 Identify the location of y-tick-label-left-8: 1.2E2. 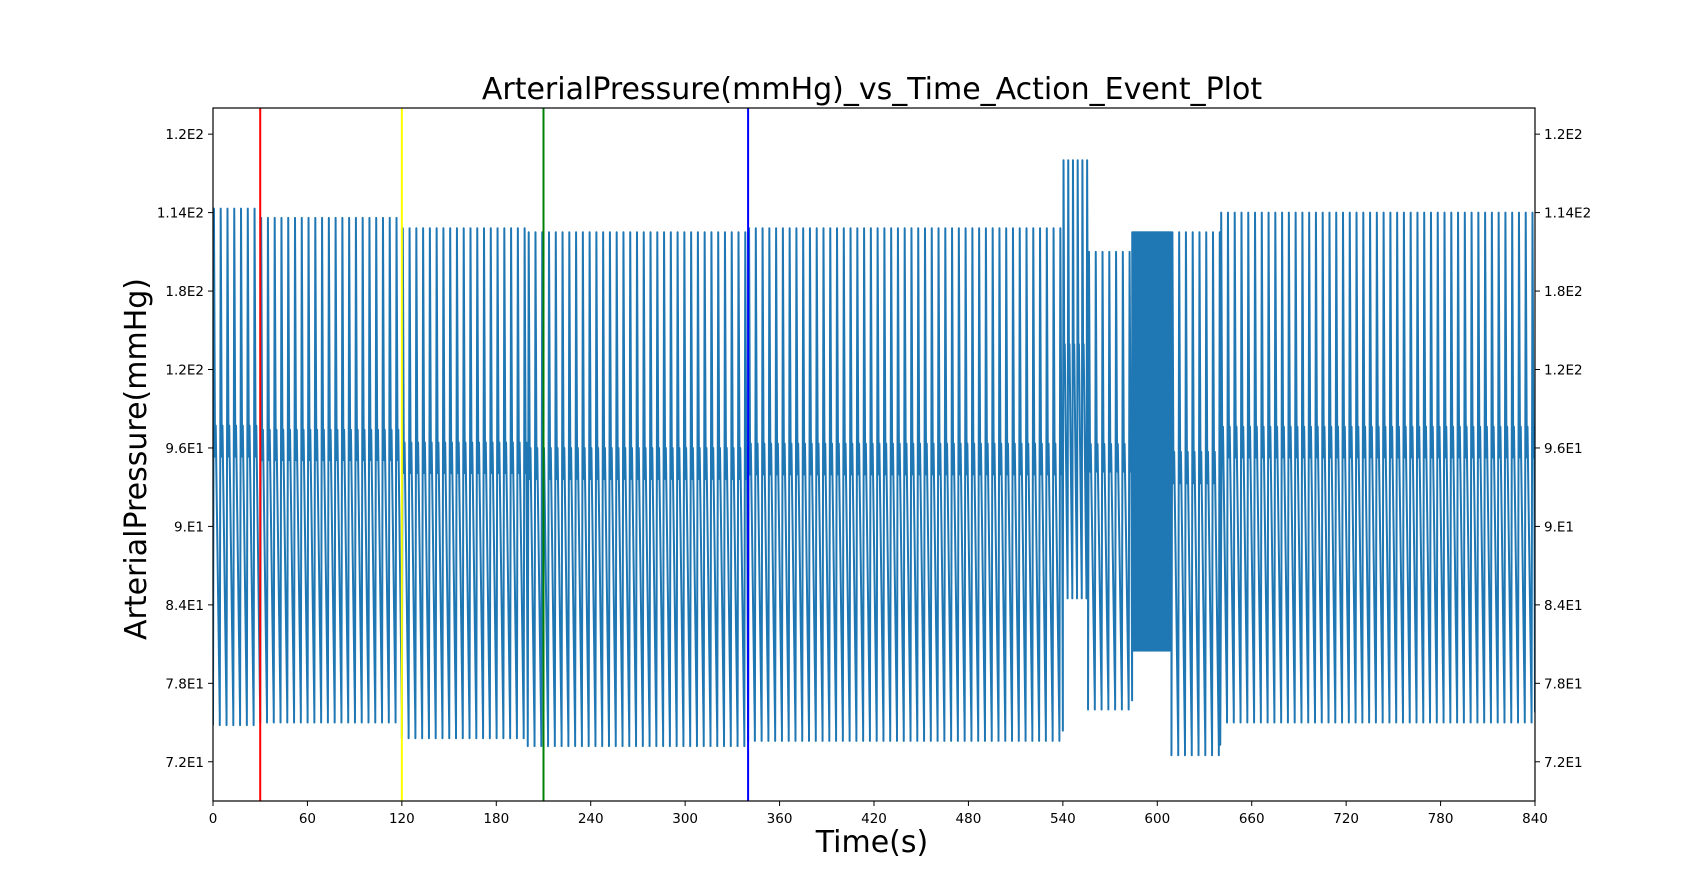
(184, 135).